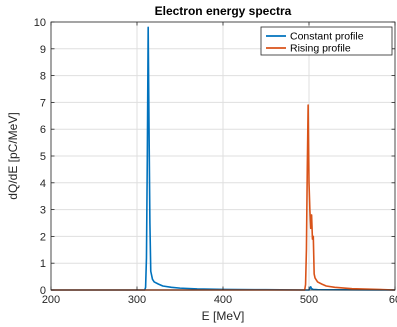  I want to click on y-tick-label: 2, so click(43, 237).